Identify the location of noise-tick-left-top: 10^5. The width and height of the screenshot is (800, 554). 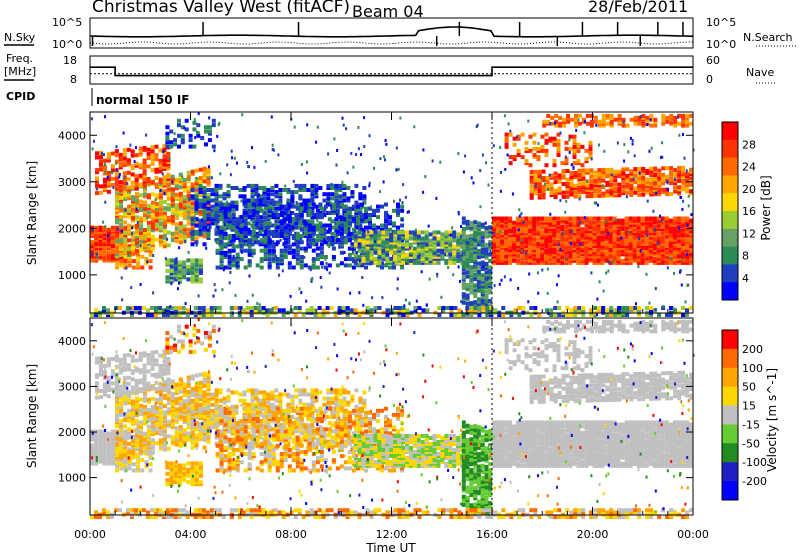
(67, 22).